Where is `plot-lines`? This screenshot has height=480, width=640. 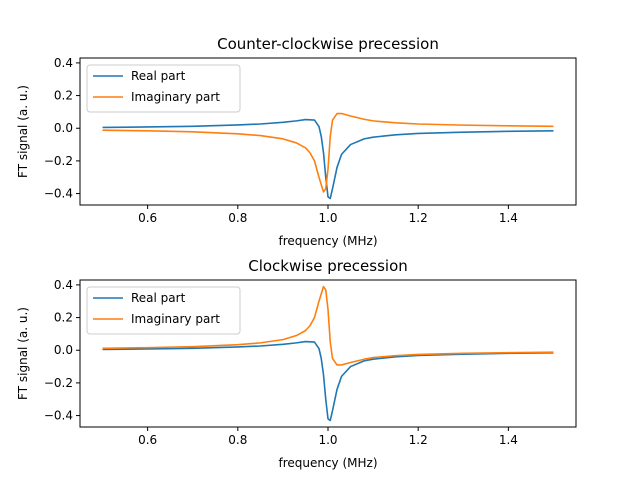 plot-lines is located at coordinates (328, 156).